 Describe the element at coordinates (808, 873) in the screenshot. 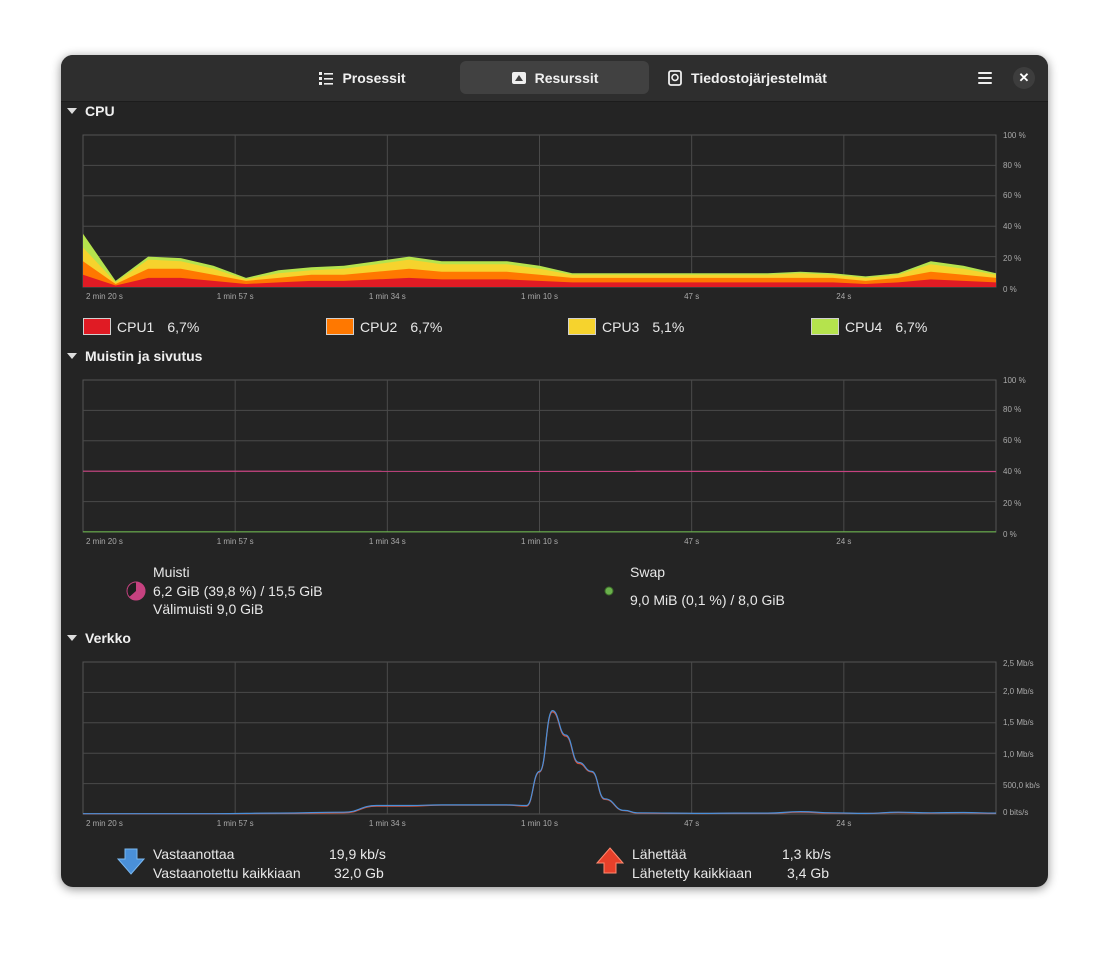

I see `sent-total-value: 3,4 Gb` at that location.